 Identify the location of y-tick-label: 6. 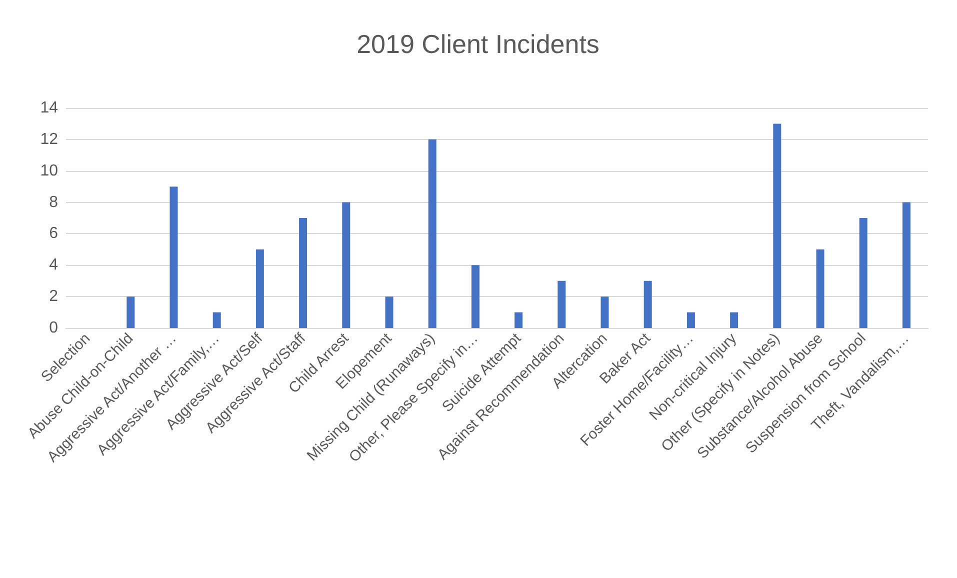
(53, 233).